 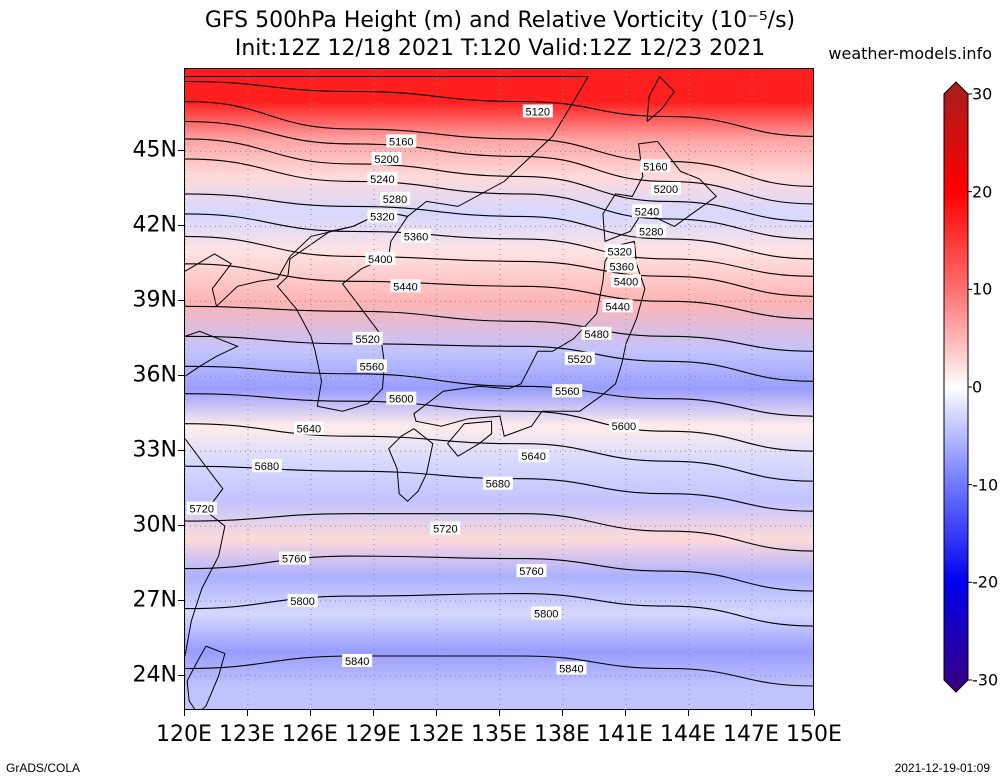 What do you see at coordinates (579, 358) in the screenshot?
I see `contour-label: 5520` at bounding box center [579, 358].